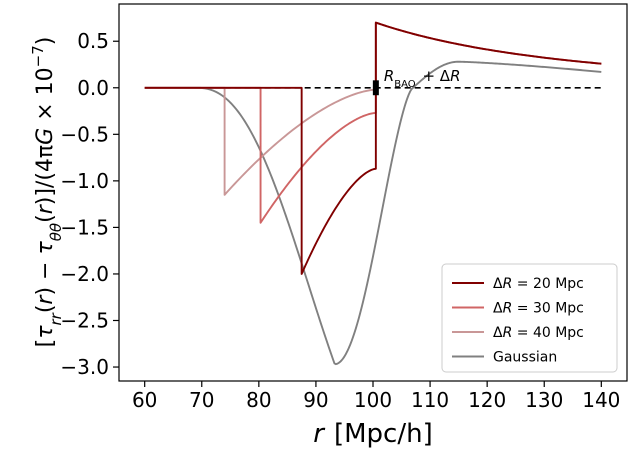  Describe the element at coordinates (93, 88) in the screenshot. I see `y-tick-label-1: 0.0` at that location.